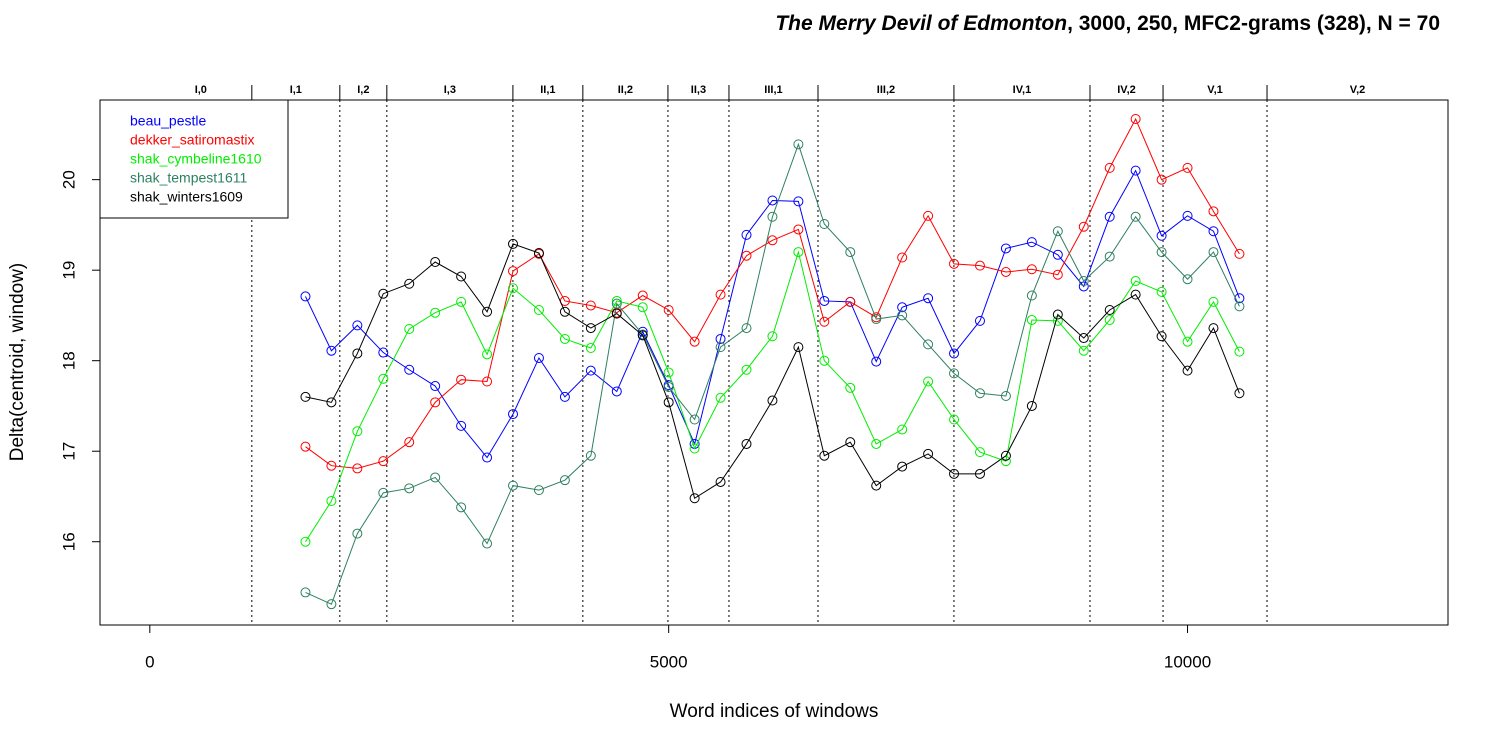  What do you see at coordinates (669, 661) in the screenshot?
I see `x-tick-label: 5000` at bounding box center [669, 661].